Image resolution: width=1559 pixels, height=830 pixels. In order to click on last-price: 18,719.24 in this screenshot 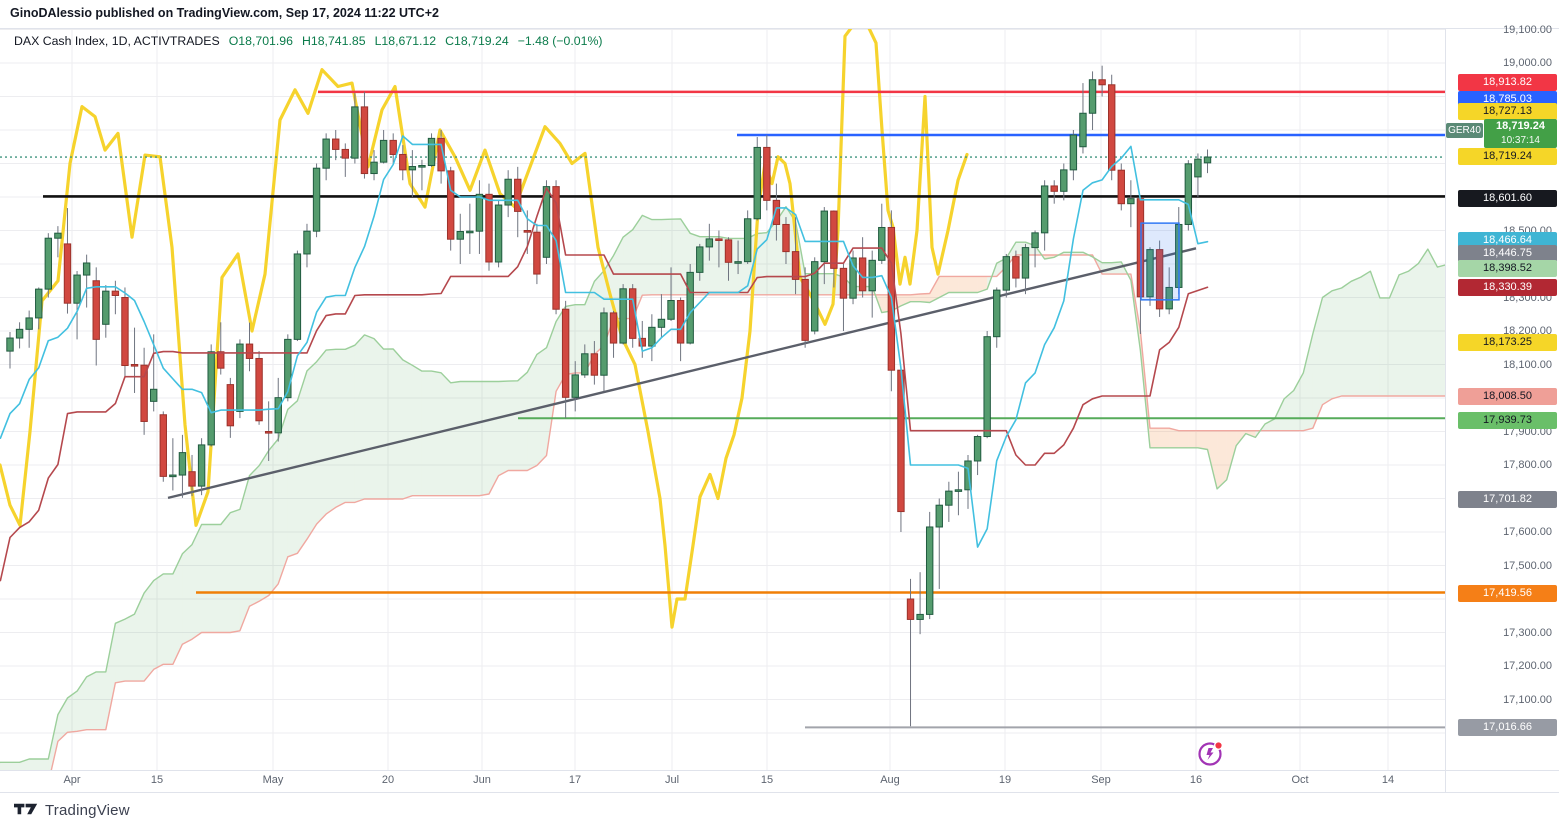, I will do `click(1520, 126)`.